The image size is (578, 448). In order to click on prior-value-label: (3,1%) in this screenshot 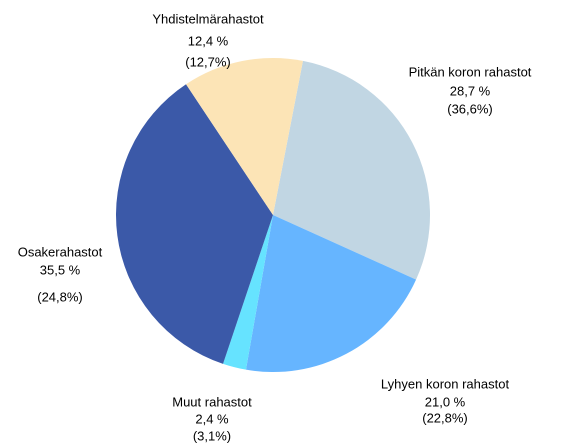, I will do `click(212, 435)`.